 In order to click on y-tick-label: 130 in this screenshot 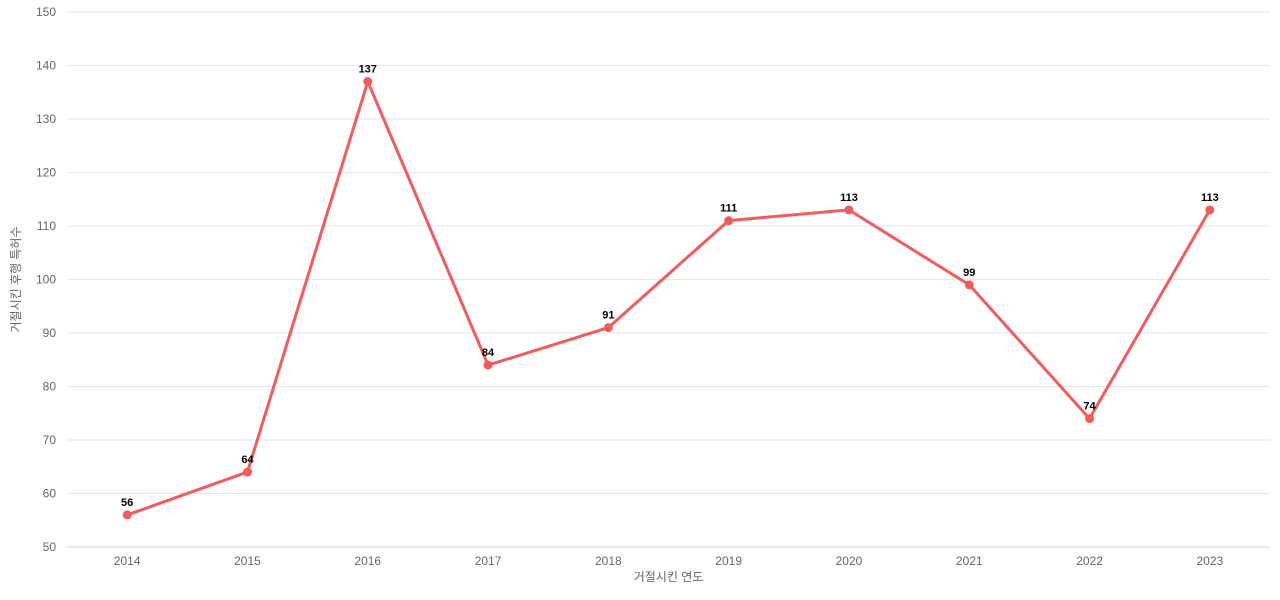, I will do `click(46, 119)`.